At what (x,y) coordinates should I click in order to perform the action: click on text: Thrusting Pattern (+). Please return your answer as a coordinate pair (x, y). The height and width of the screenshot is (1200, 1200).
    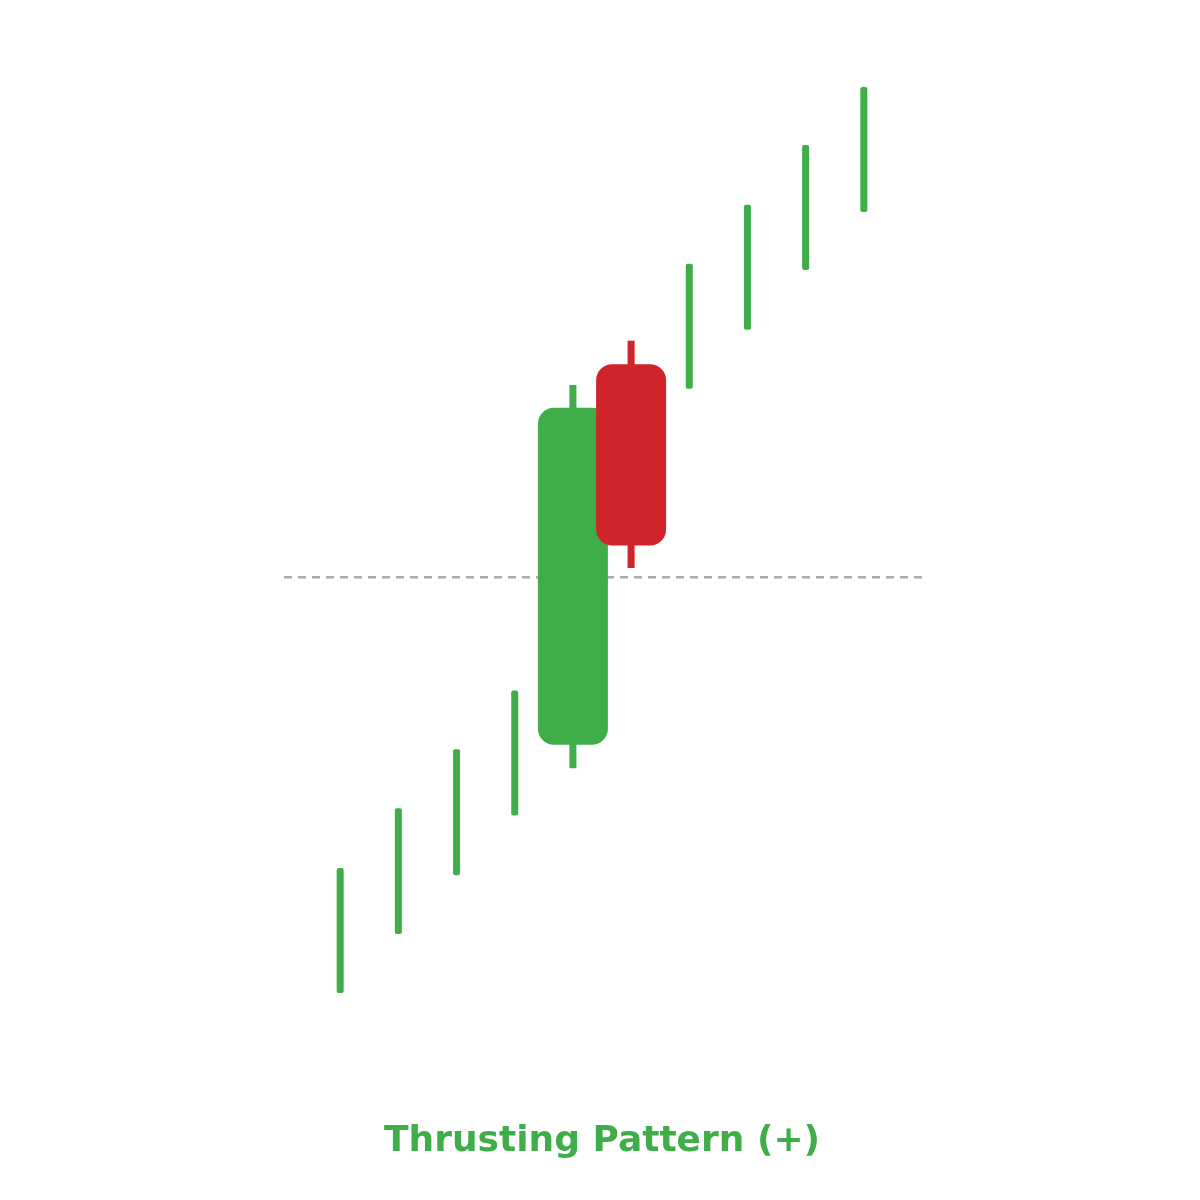
    Looking at the image, I should click on (602, 1138).